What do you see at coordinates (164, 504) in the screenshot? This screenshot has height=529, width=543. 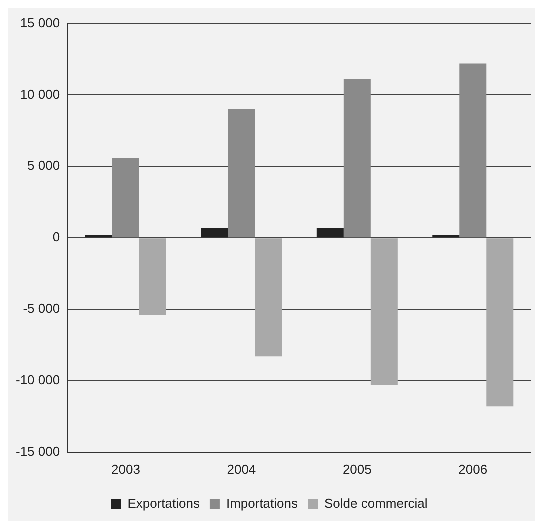 I see `legend-label: Exportations` at bounding box center [164, 504].